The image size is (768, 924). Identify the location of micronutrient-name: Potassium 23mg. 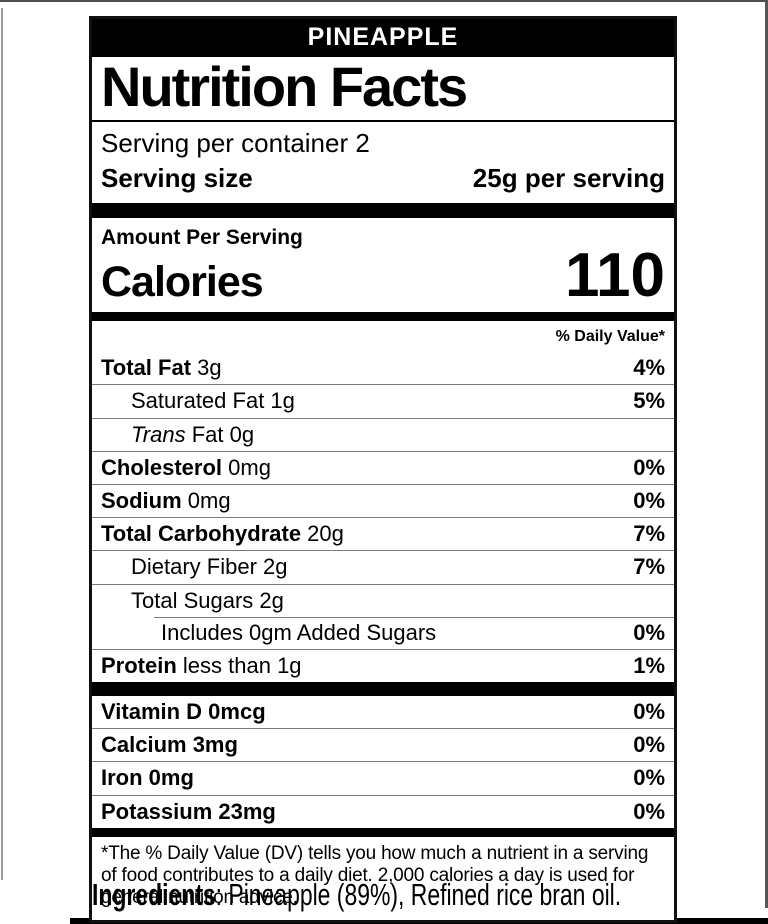
(188, 811).